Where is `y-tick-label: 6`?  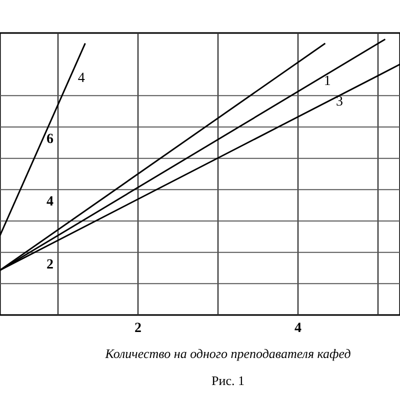 y-tick-label: 6 is located at coordinates (50, 139).